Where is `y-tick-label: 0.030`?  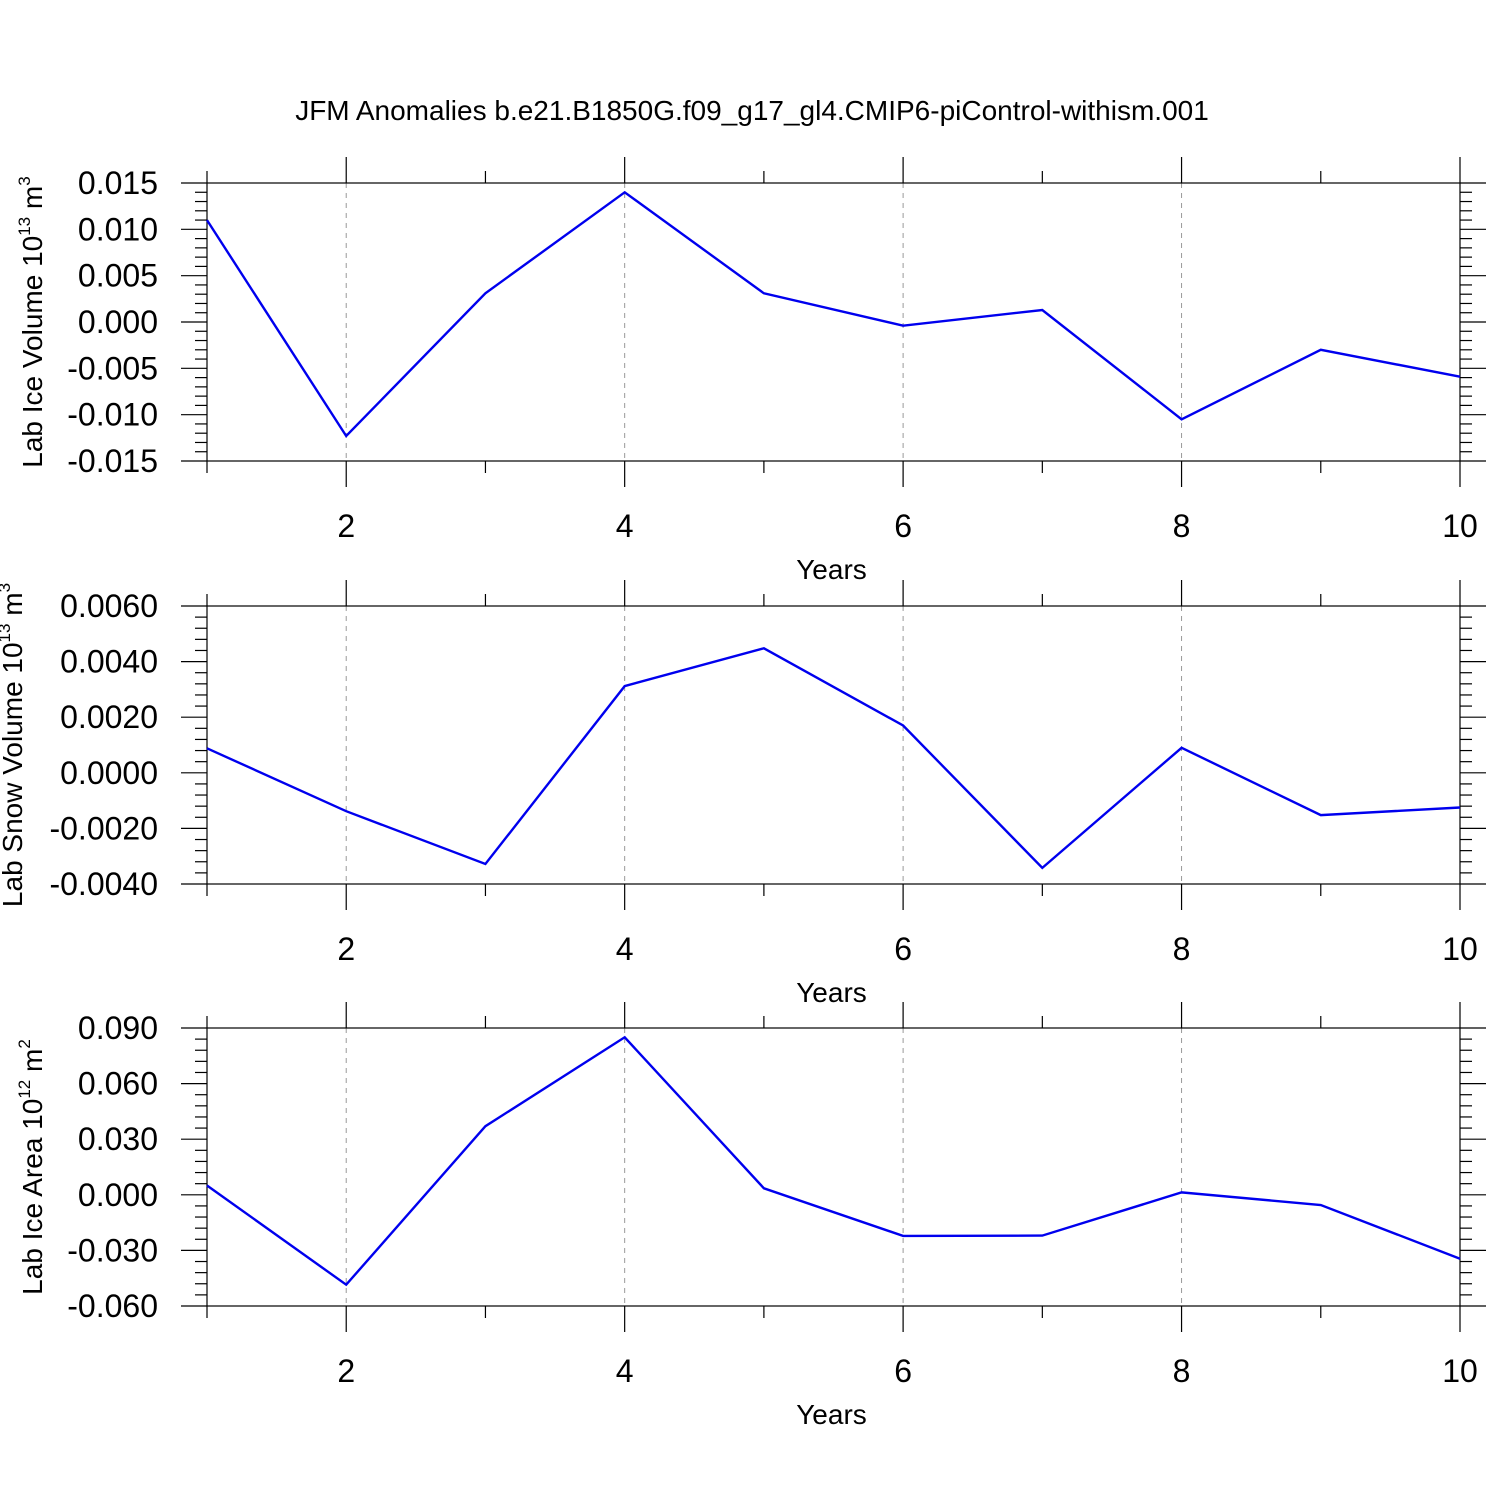 y-tick-label: 0.030 is located at coordinates (118, 1139).